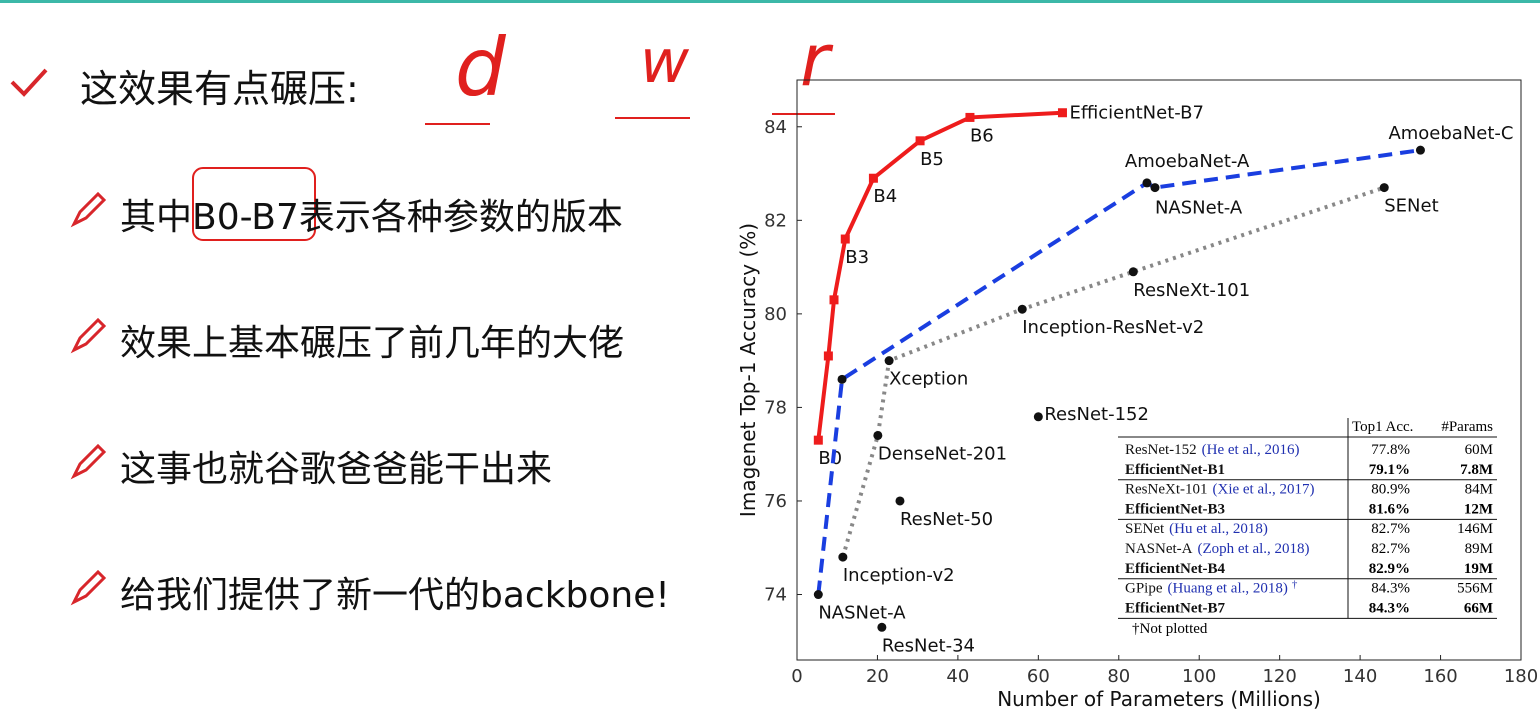 The image size is (1540, 727). I want to click on table-cell: EfficientNet-B4, so click(1175, 569).